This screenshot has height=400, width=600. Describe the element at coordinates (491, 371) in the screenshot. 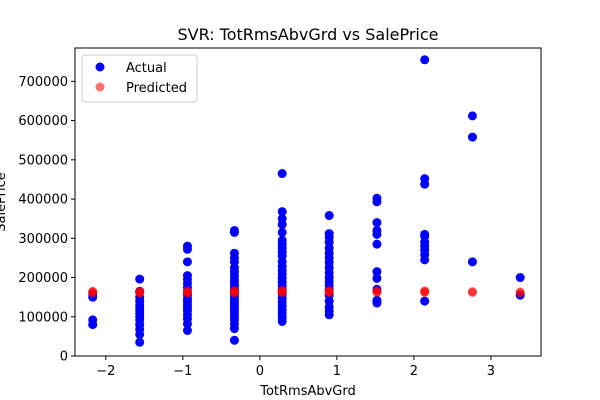

I see `x-tick-label: 3` at that location.